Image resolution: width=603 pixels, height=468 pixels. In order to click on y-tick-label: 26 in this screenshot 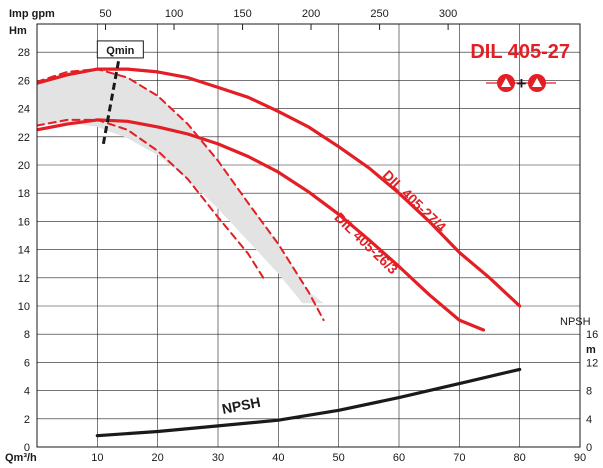, I will do `click(24, 81)`.